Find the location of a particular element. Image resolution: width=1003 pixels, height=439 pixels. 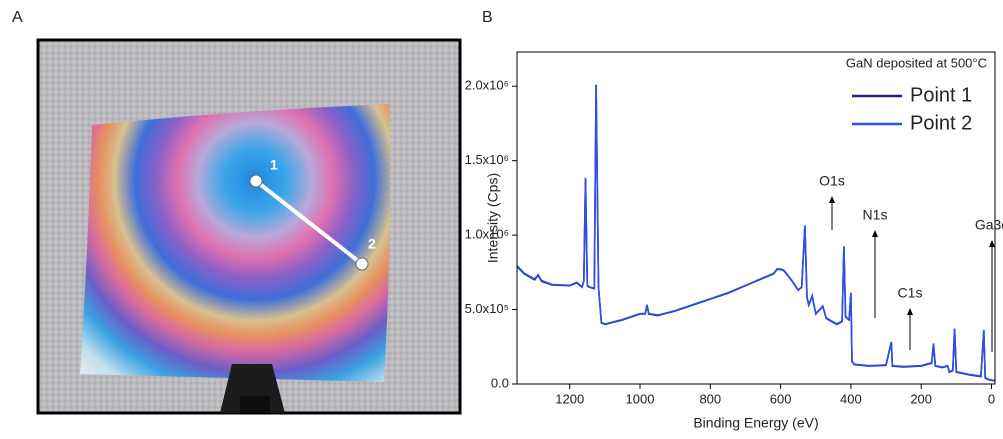

legend-label: Point 2 is located at coordinates (941, 123).